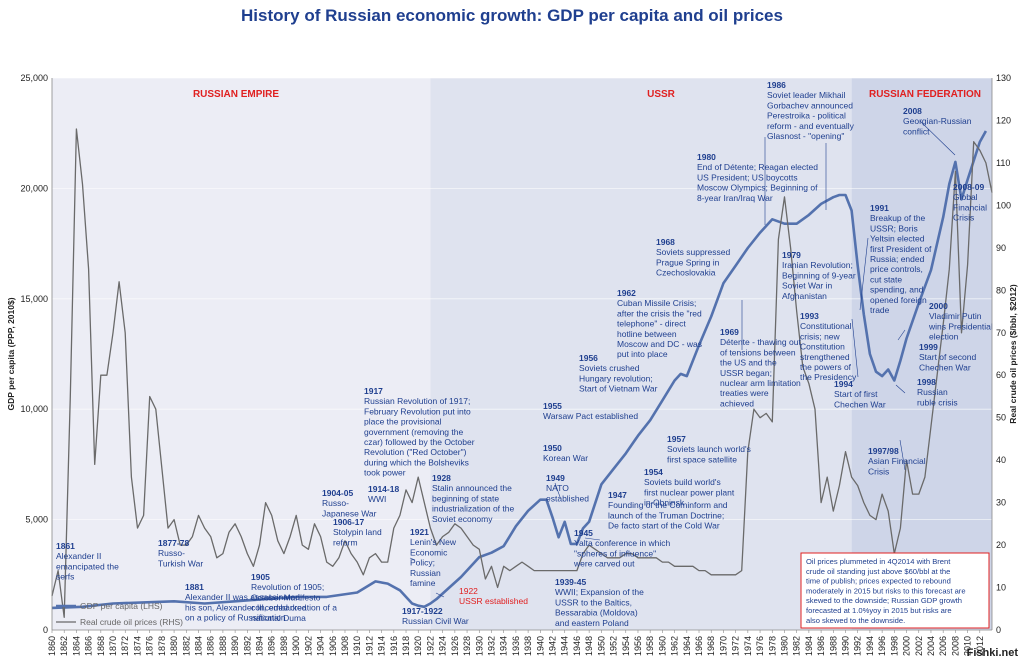 Image resolution: width=1024 pixels, height=661 pixels. Describe the element at coordinates (960, 326) in the screenshot. I see `annotation-text: wins Presidential` at that location.